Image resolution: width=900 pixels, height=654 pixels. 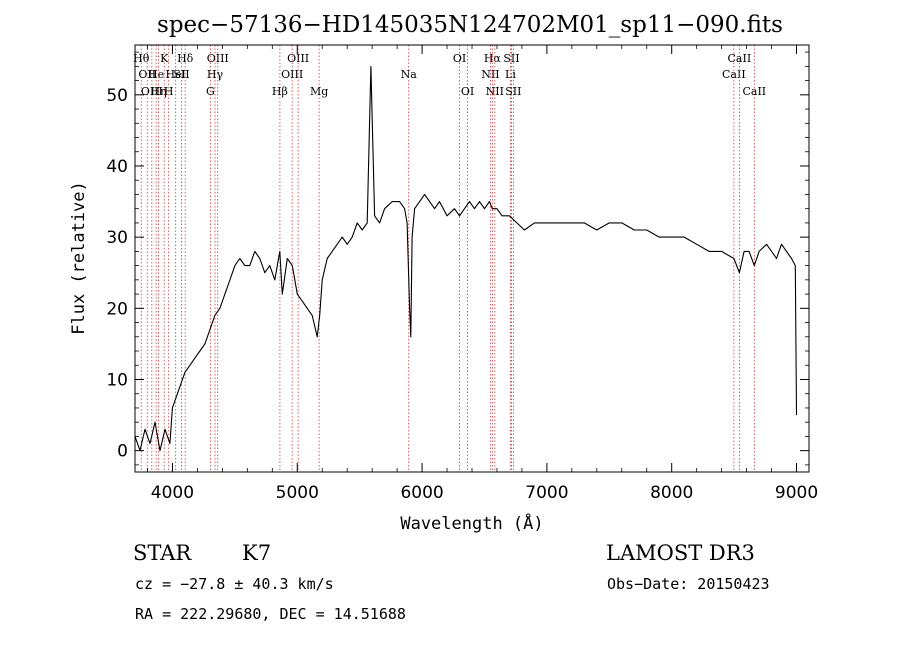 I want to click on object-class: STAR, so click(x=162, y=553).